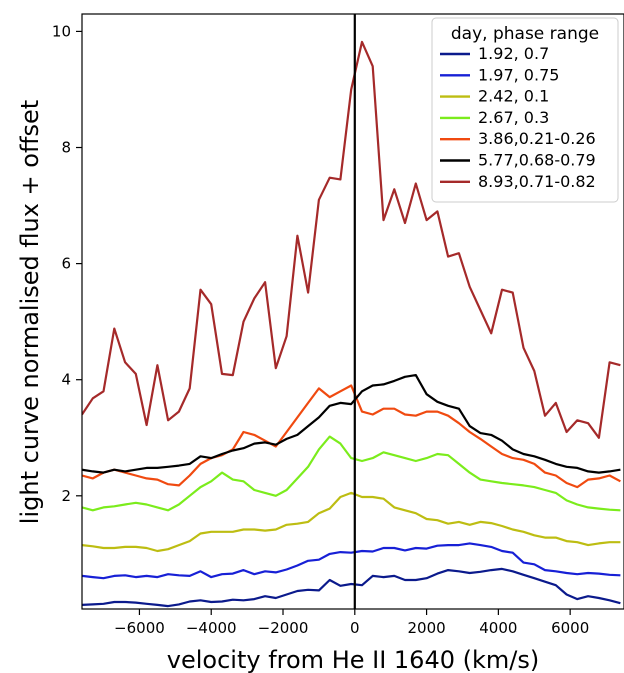 The image size is (624, 673). Describe the element at coordinates (570, 628) in the screenshot. I see `x-tick-label: 6000` at that location.